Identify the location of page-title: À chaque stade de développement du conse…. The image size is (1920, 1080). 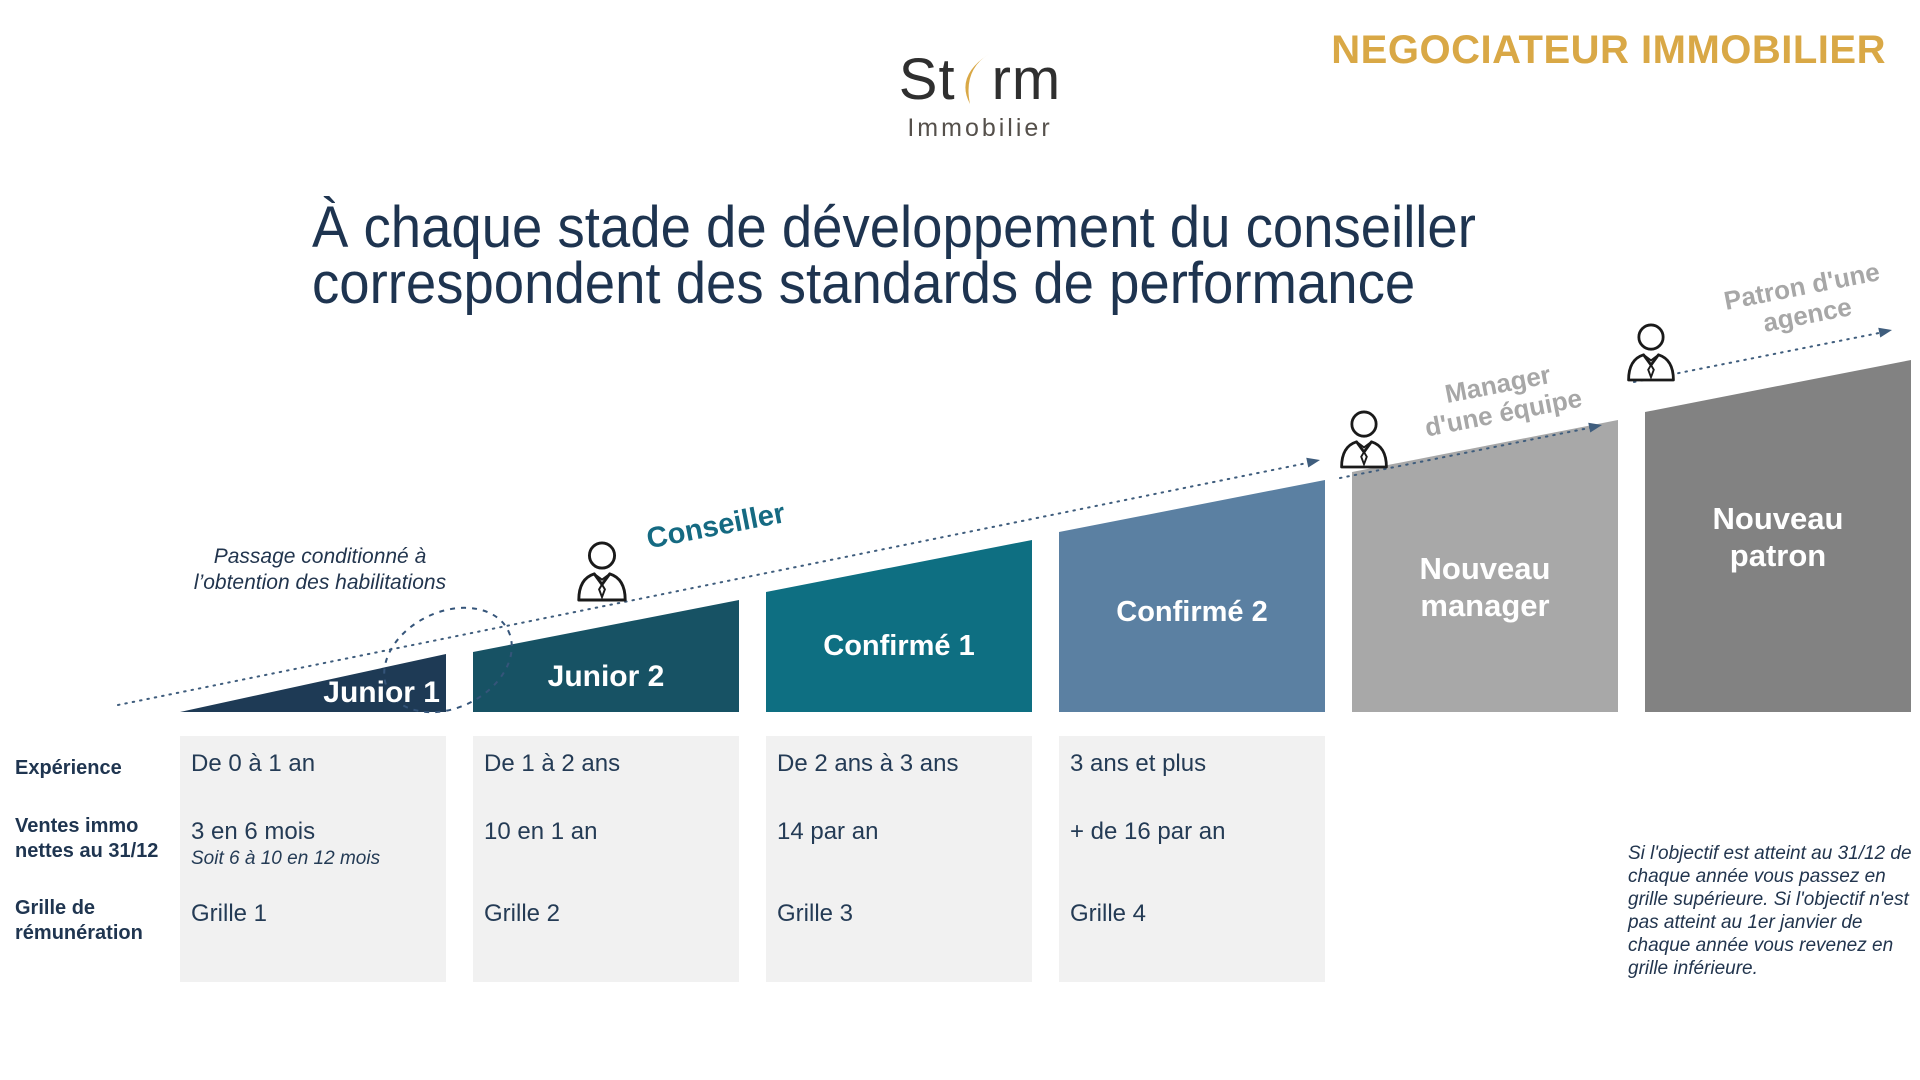
(894, 255).